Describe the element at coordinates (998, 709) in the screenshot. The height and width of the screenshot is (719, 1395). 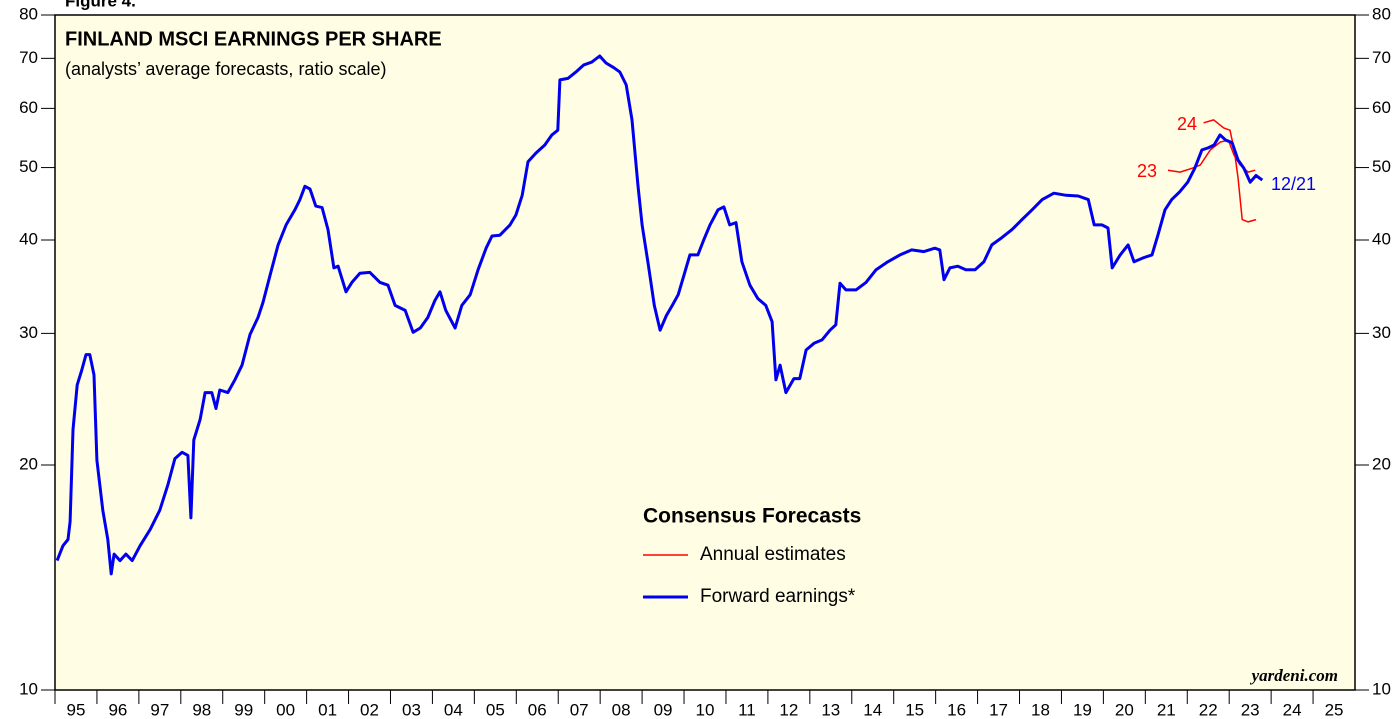
I see `x-tick-label: 17` at that location.